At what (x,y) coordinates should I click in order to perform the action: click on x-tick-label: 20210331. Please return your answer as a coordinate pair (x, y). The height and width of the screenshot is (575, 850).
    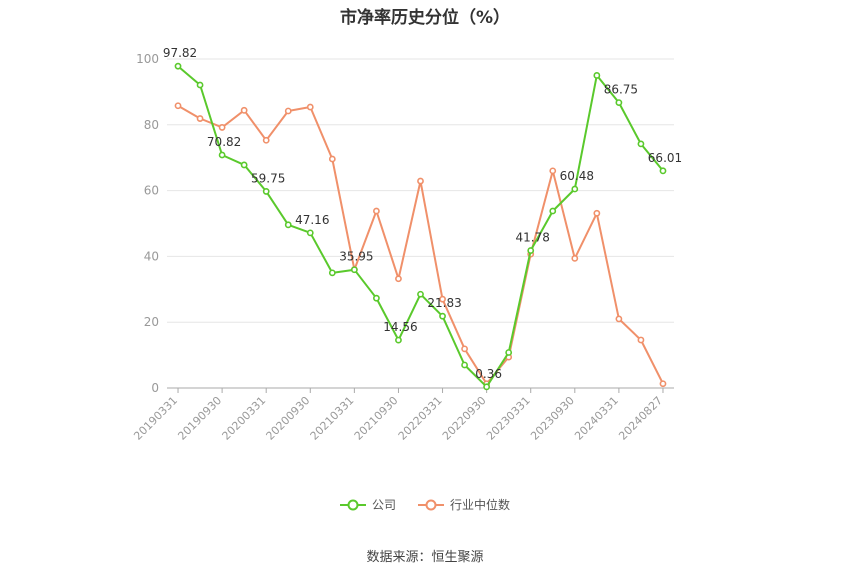
    Looking at the image, I should click on (332, 418).